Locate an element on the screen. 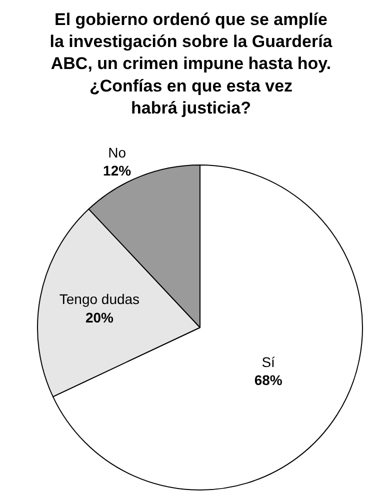  data-label: 68% is located at coordinates (268, 380).